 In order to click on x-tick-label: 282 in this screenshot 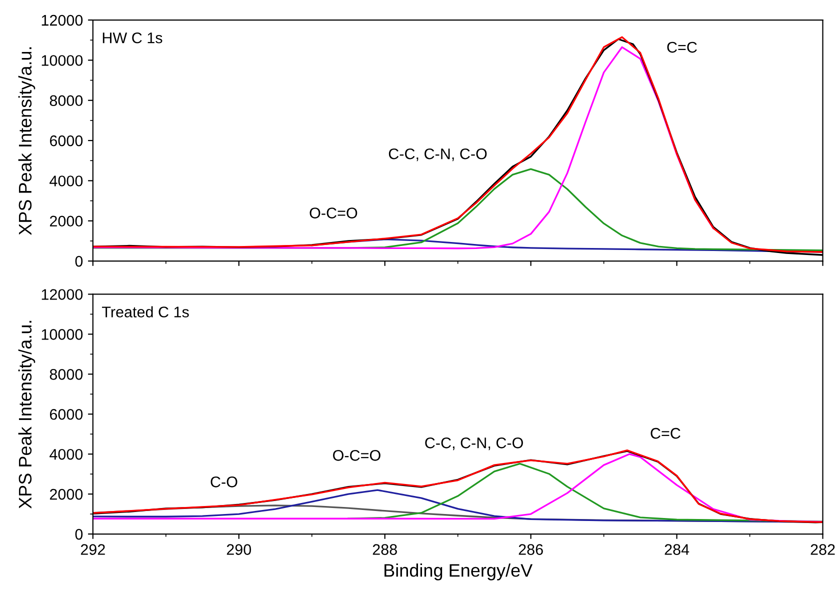, I will do `click(822, 549)`.